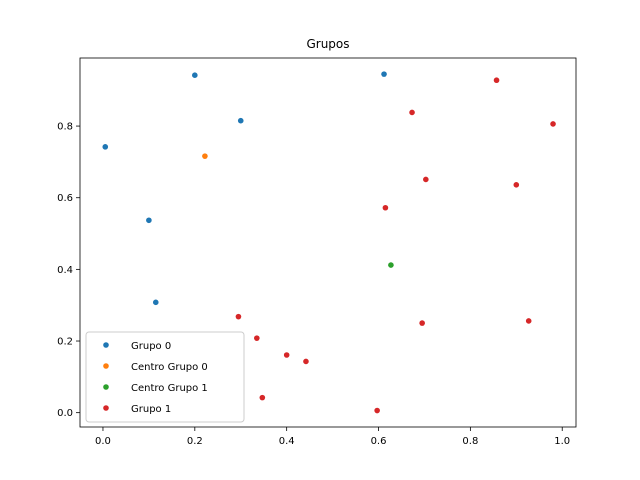 The width and height of the screenshot is (640, 480). I want to click on x-tick-label: 0.4, so click(287, 441).